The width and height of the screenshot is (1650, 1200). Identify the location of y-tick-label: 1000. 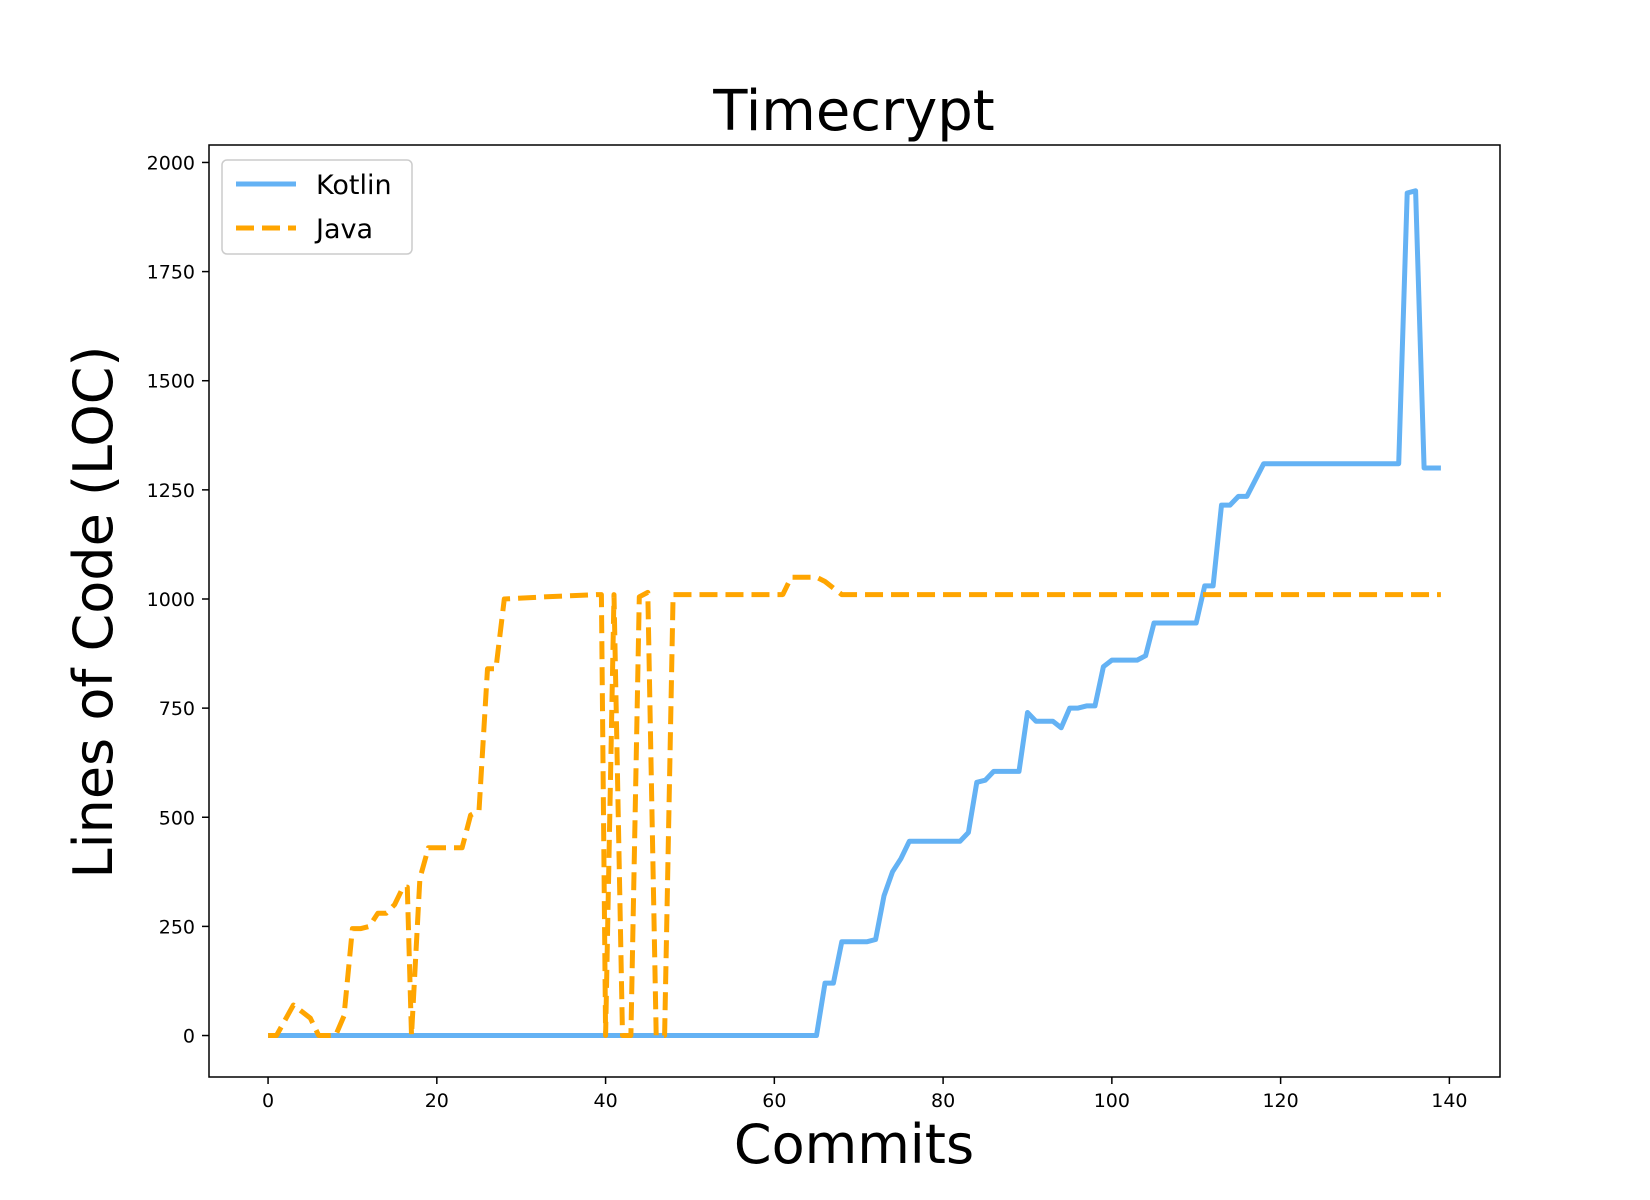
(171, 600).